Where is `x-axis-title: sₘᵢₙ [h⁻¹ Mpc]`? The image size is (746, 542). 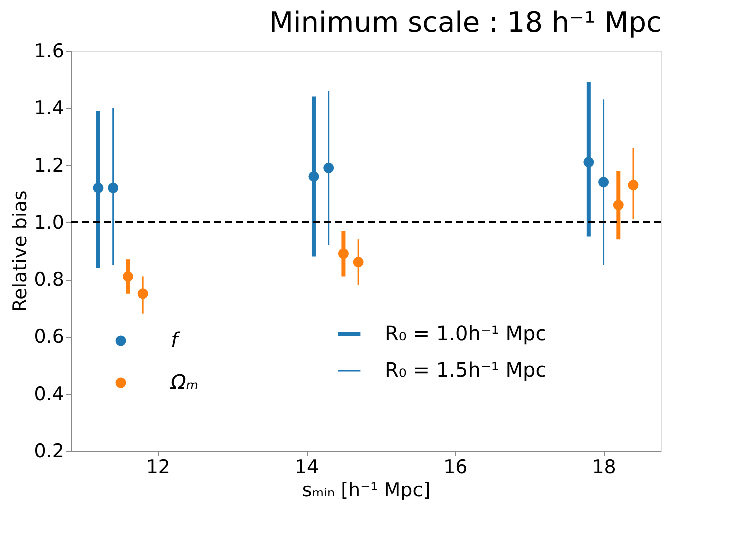 x-axis-title: sₘᵢₙ [h⁻¹ Mpc] is located at coordinates (366, 491).